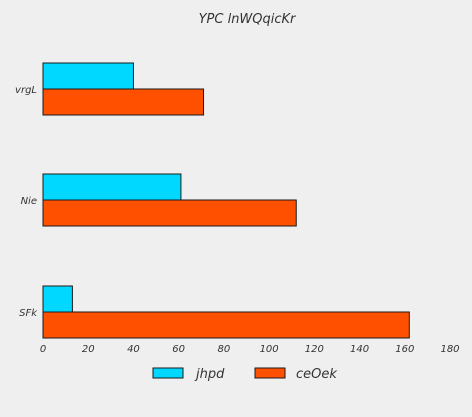  Describe the element at coordinates (88, 76) in the screenshot. I see `bar-jhpd-vrgL` at that location.